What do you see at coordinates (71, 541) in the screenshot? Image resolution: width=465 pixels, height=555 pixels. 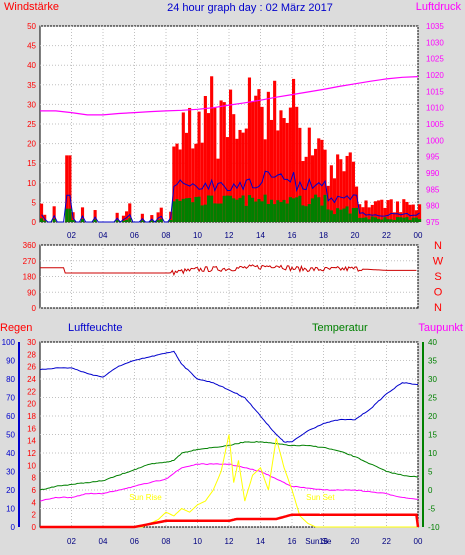 I see `climate-xtick-label: 02` at bounding box center [71, 541].